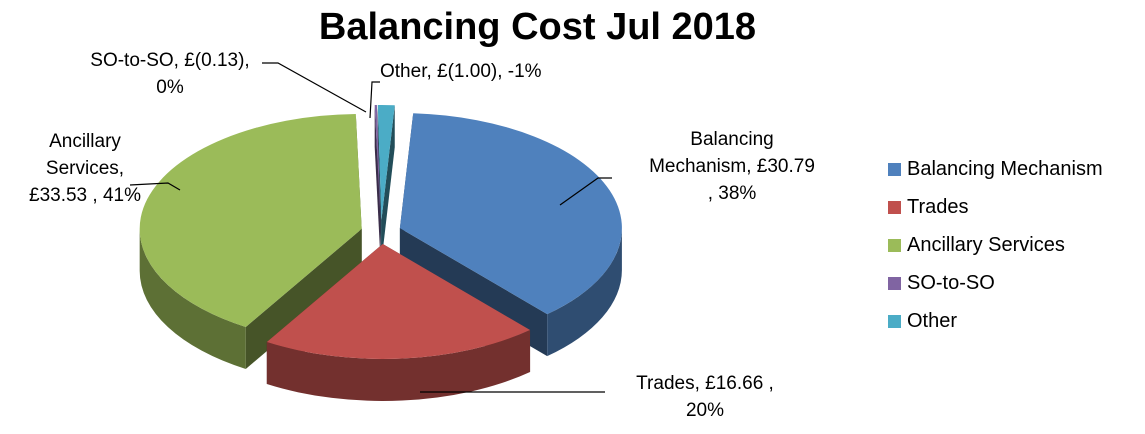  I want to click on legend-label: Ancillary Services, so click(986, 244).